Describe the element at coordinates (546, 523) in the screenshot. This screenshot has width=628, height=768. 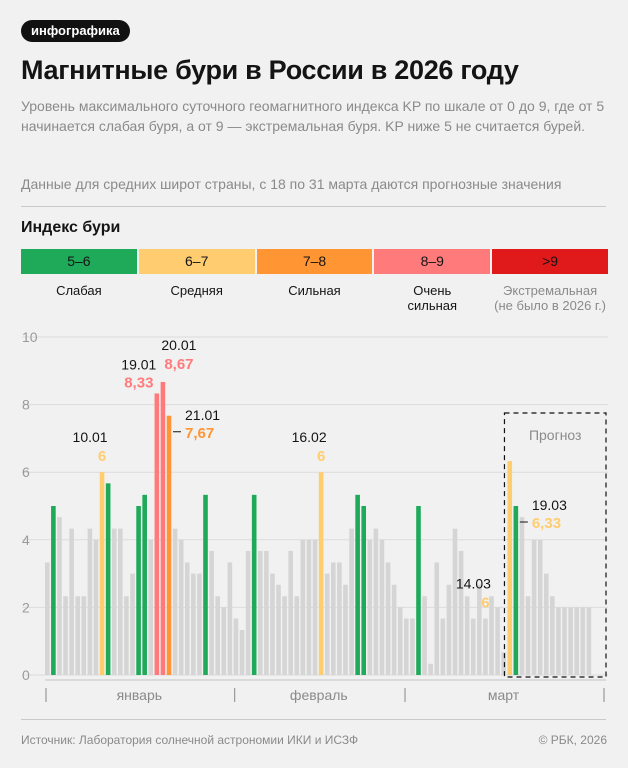
I see `annotation-value: 6,33` at that location.